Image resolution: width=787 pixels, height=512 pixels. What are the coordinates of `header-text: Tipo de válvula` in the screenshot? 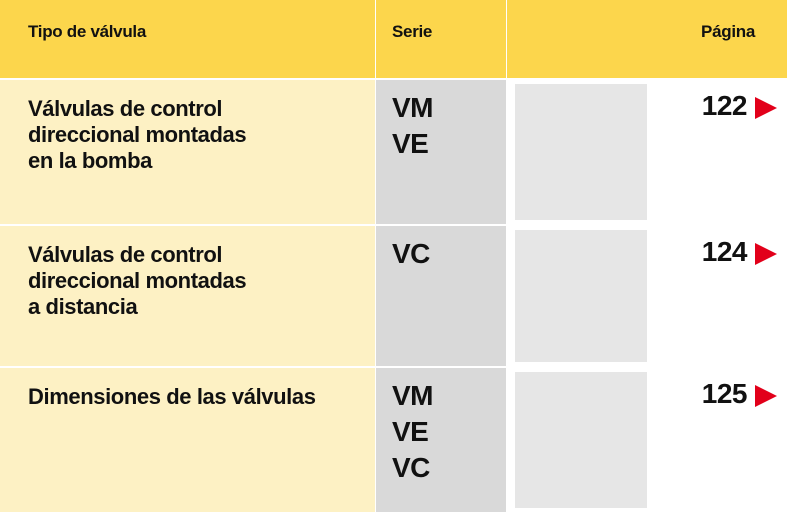 It's located at (87, 31).